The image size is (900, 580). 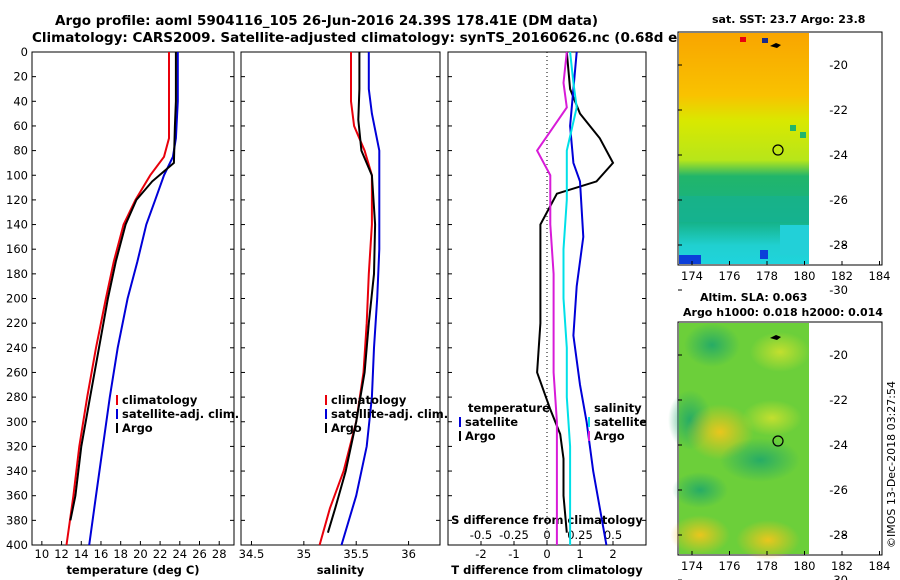 I want to click on x-tick-label: 24, so click(x=179, y=554).